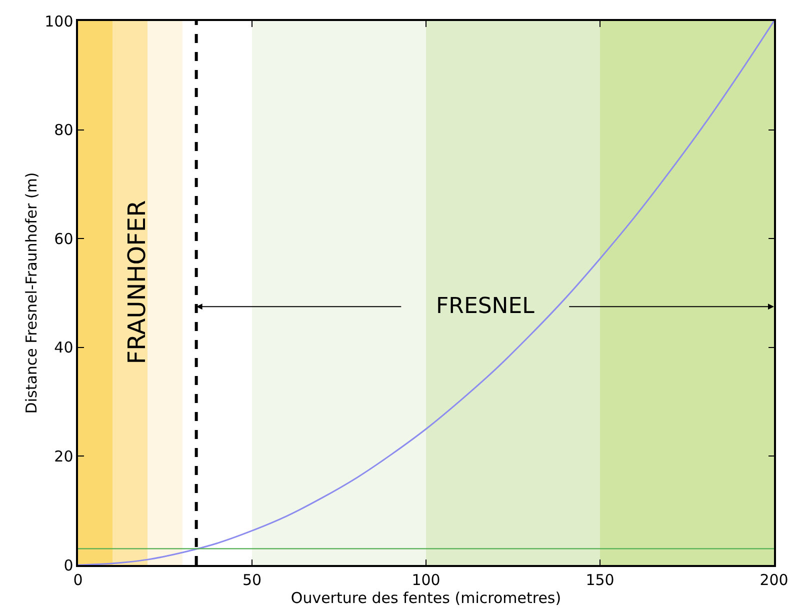  Describe the element at coordinates (64, 239) in the screenshot. I see `y-tick-label: 60` at that location.